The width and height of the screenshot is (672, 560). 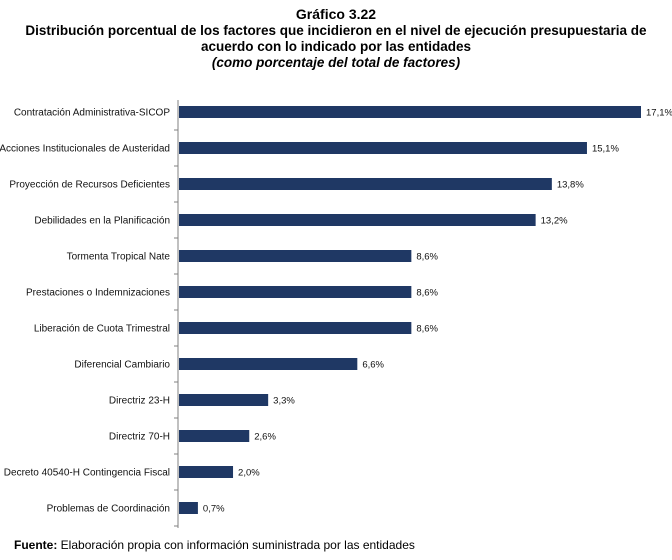 What do you see at coordinates (605, 149) in the screenshot?
I see `data-label: 15,1%` at bounding box center [605, 149].